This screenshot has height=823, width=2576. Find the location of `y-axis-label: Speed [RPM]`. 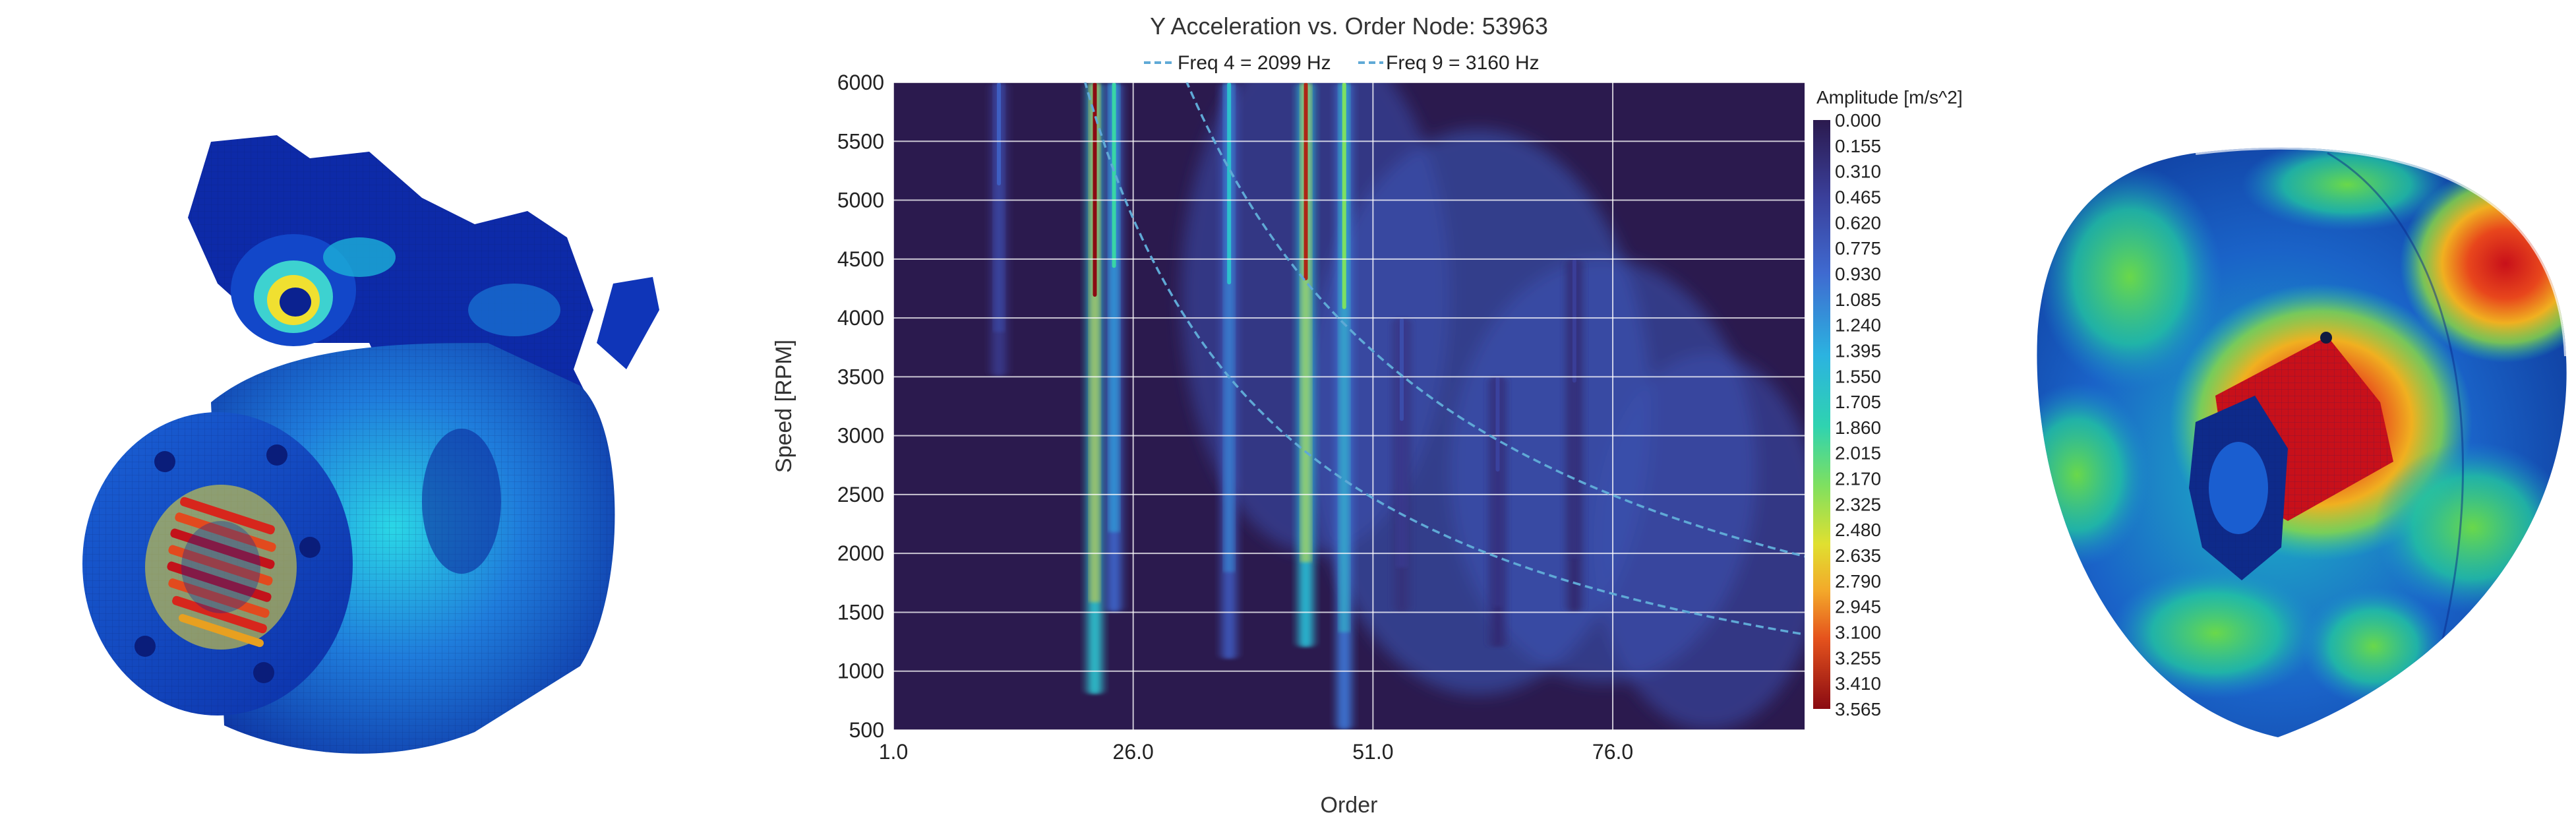

y-axis-label: Speed [RPM] is located at coordinates (783, 406).